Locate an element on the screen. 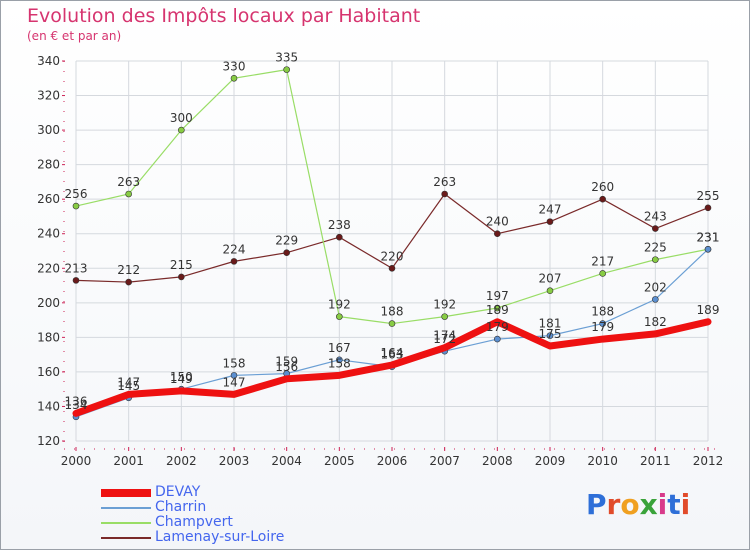 The image size is (750, 550). data-label-lamenay: 263 is located at coordinates (444, 182).